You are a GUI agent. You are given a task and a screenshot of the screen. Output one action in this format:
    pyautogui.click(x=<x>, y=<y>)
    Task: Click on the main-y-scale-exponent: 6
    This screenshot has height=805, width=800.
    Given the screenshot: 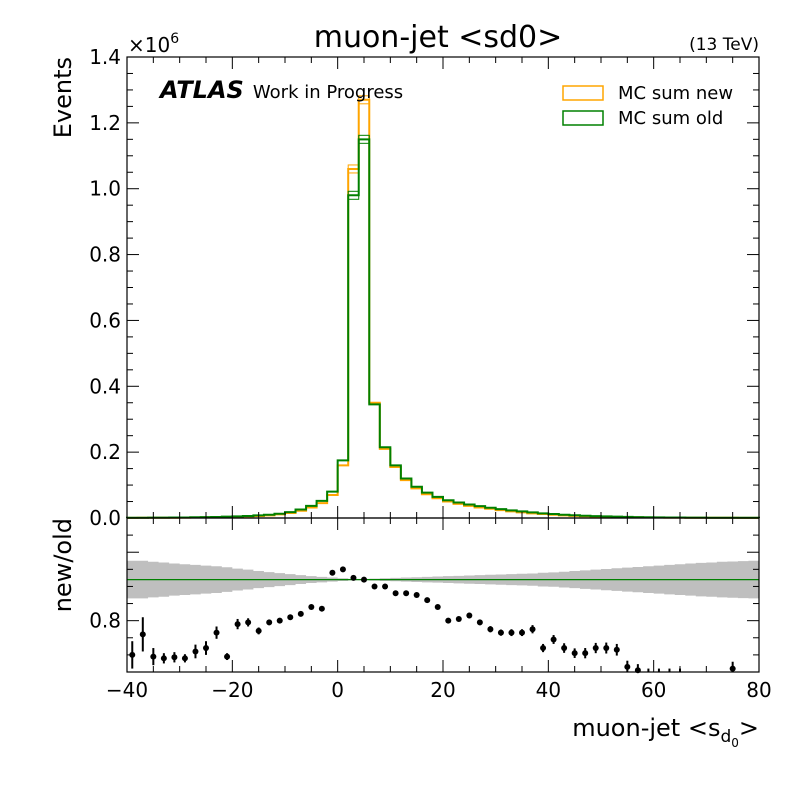 What is the action you would take?
    pyautogui.click(x=174, y=39)
    